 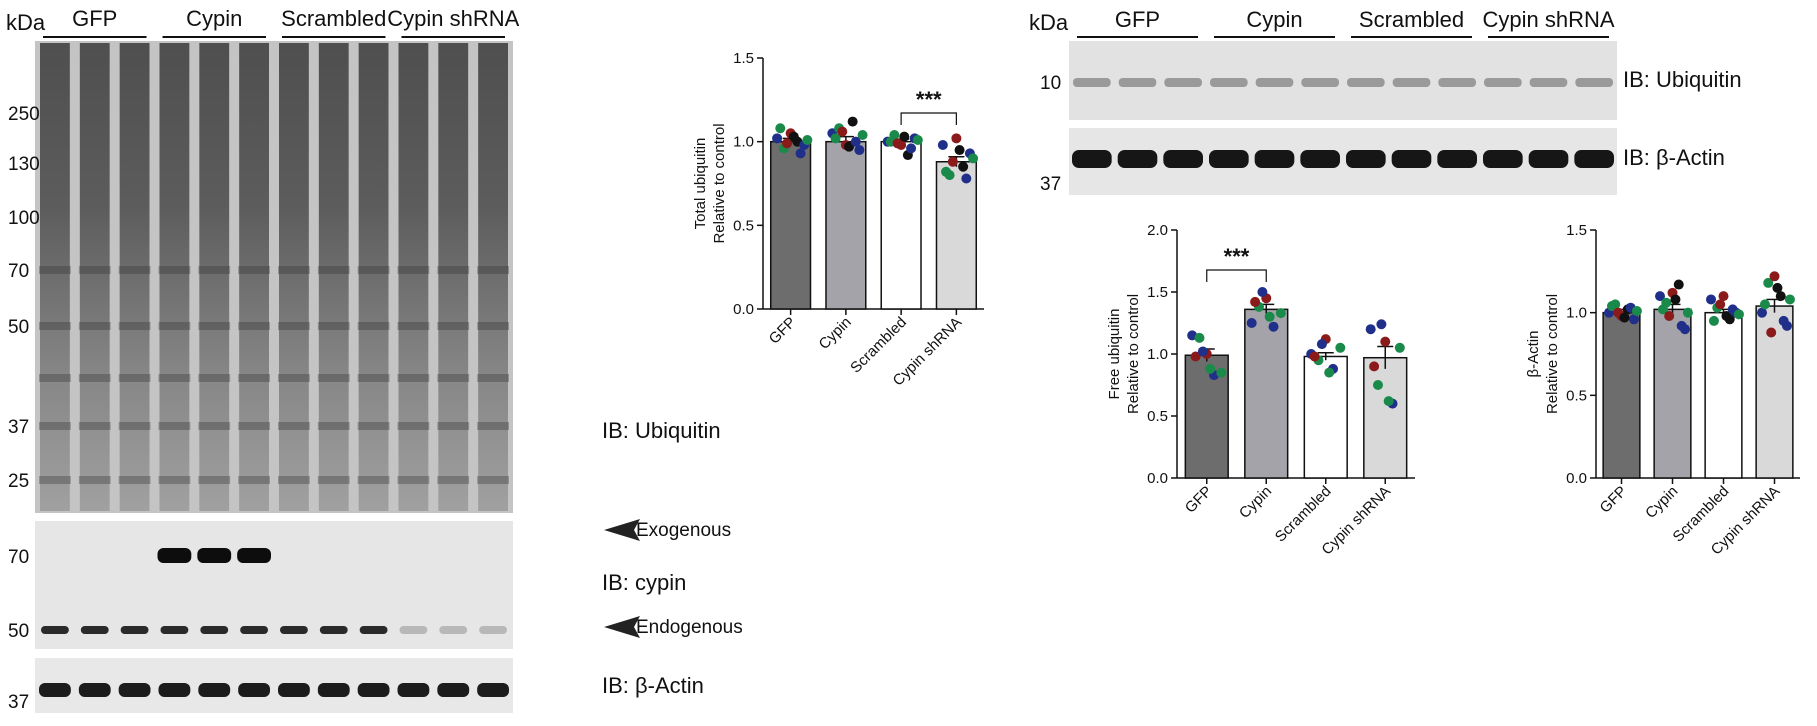 What do you see at coordinates (274, 685) in the screenshot?
I see `actin-blot` at bounding box center [274, 685].